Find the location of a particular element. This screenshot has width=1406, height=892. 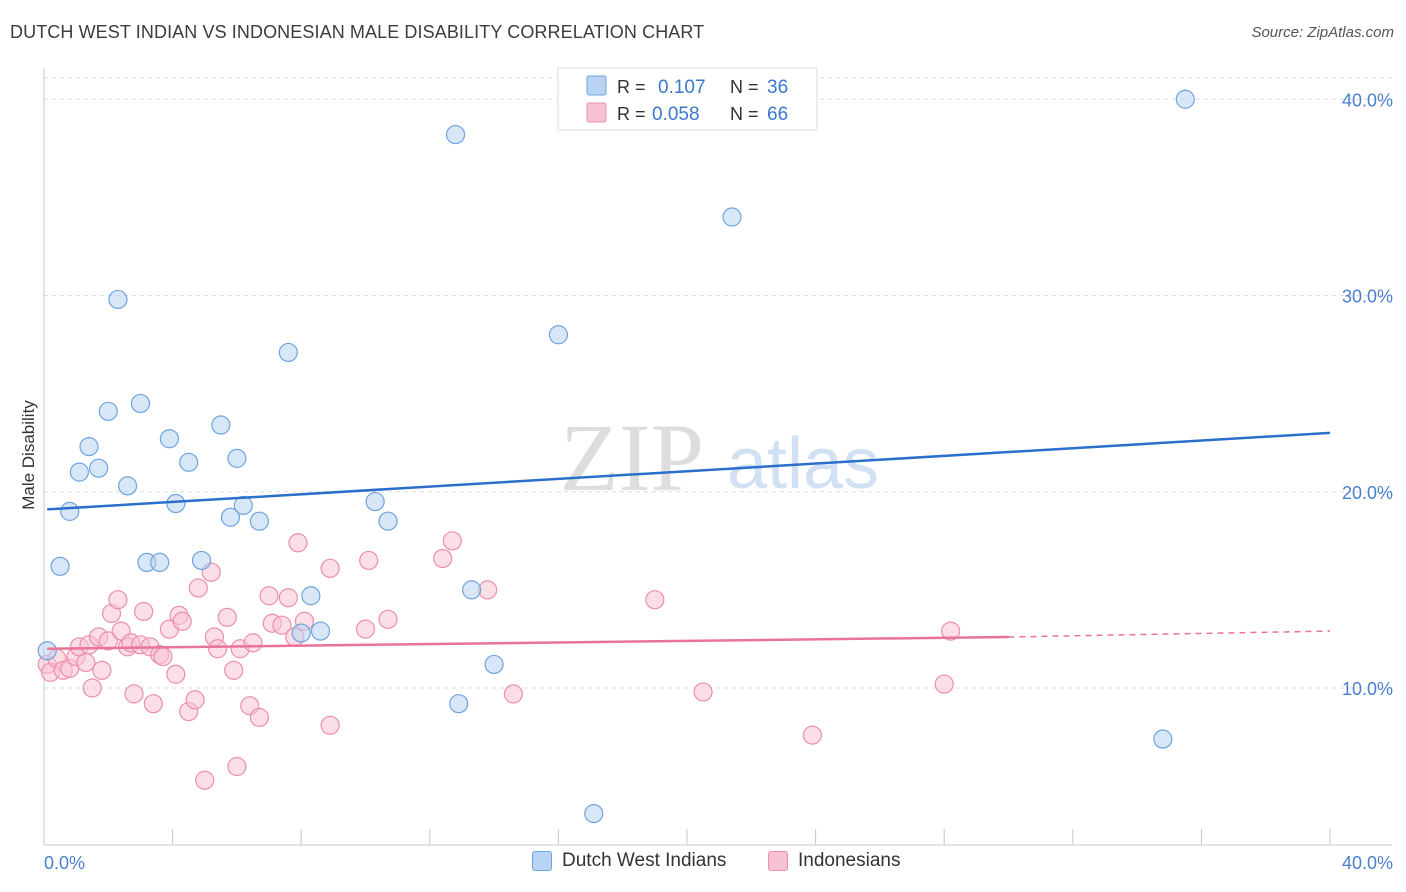

trend-line-dutch-west-indians is located at coordinates (689, 471).